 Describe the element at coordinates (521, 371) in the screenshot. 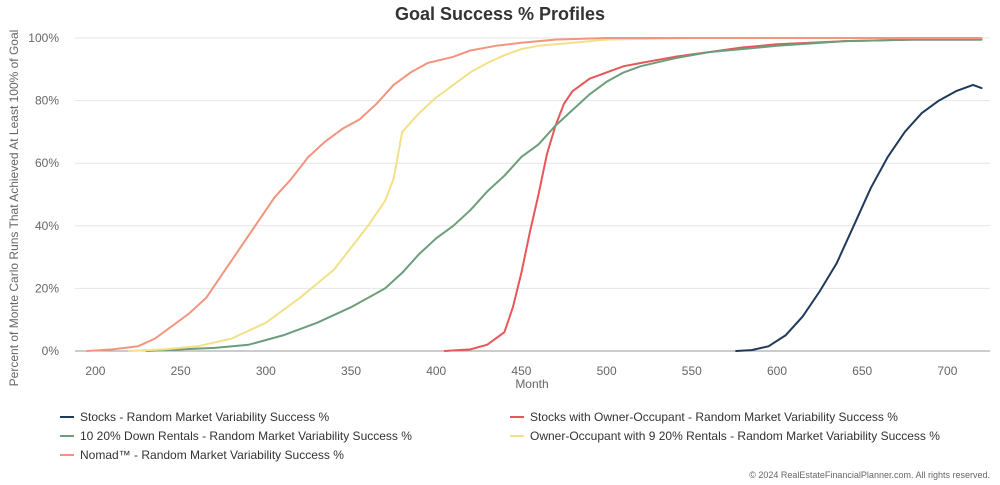

I see `x-tick-label: 450` at that location.